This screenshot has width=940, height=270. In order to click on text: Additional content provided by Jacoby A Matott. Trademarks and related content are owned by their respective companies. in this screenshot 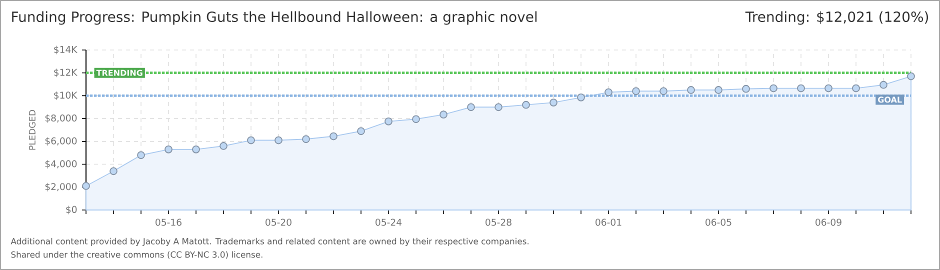, I will do `click(269, 242)`.